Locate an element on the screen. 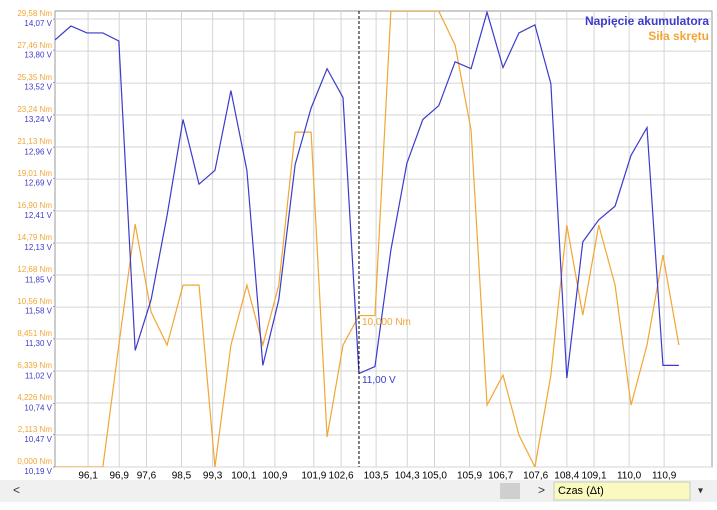 This screenshot has height=510, width=717. y2-tick-label: 14,07 V is located at coordinates (38, 23).